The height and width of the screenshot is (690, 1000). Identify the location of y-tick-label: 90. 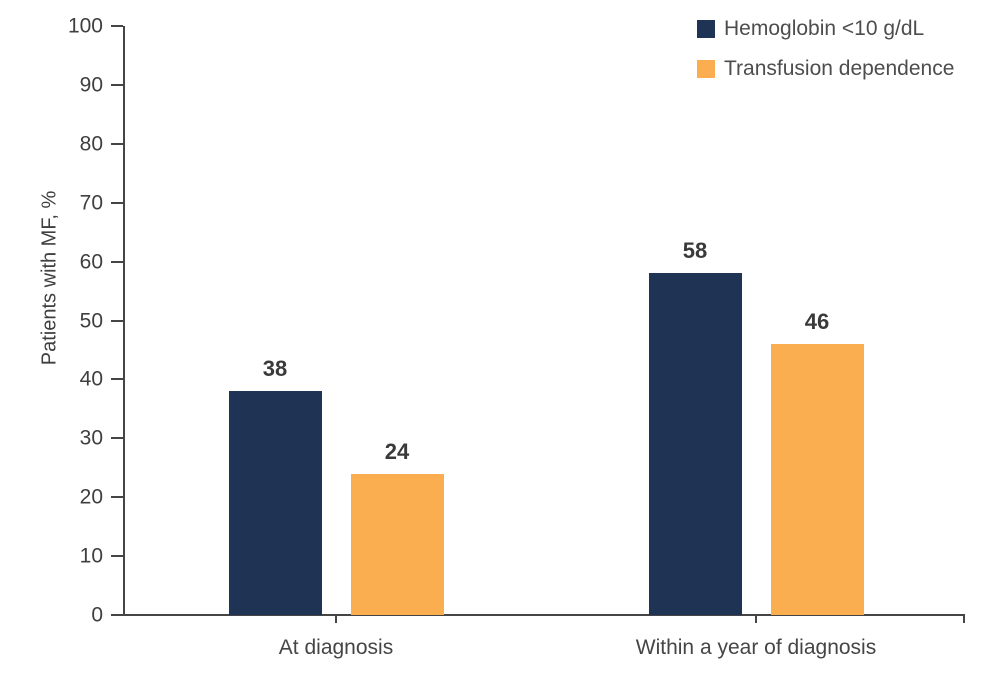
(91, 85).